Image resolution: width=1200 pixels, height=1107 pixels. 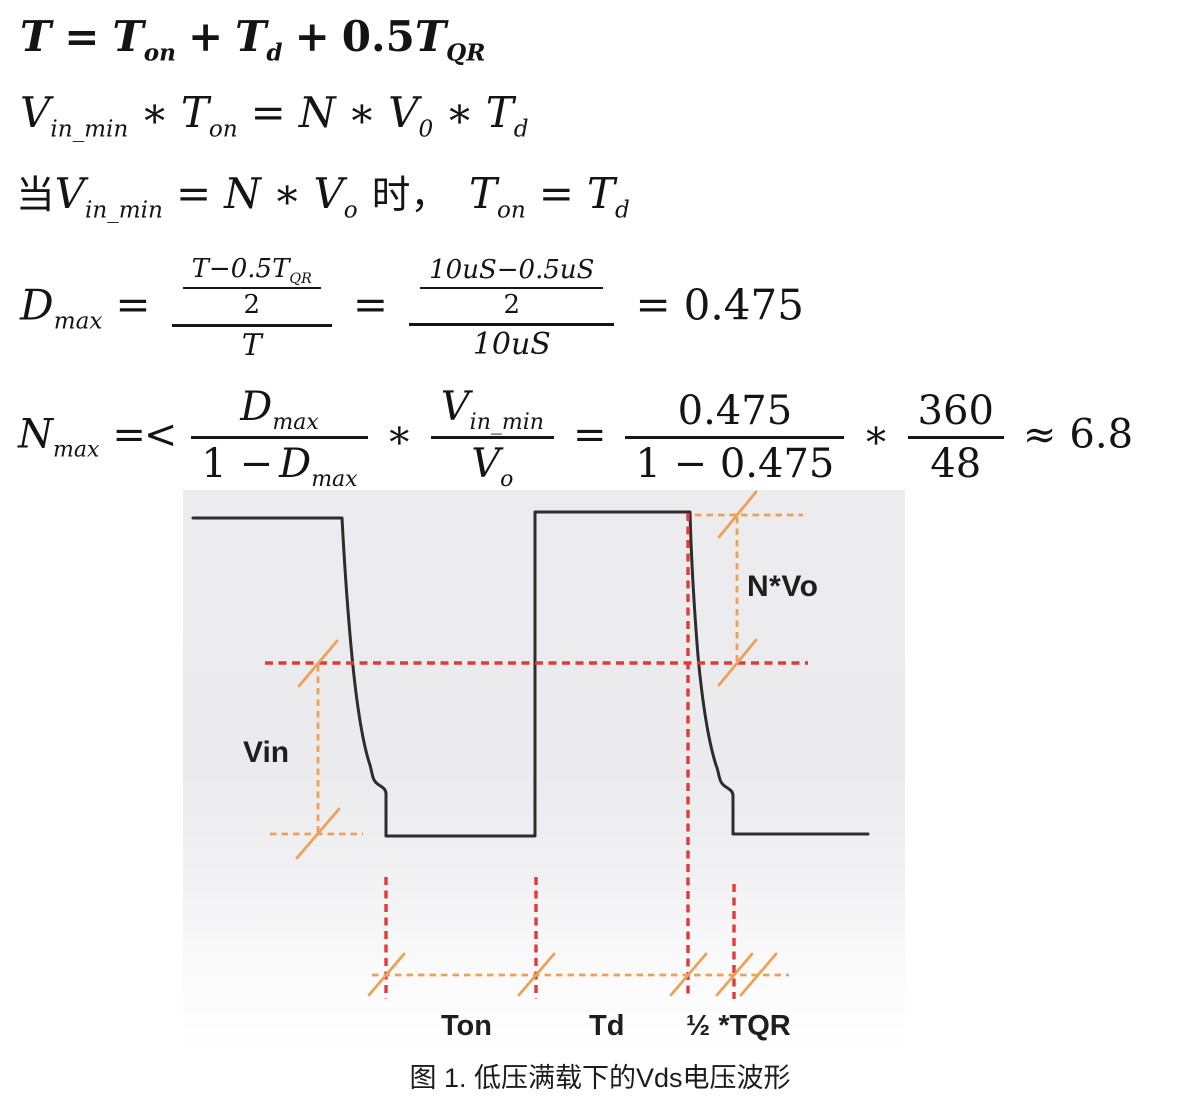 I want to click on fraction: T−0.5TQR 2 T, so click(x=251, y=308).